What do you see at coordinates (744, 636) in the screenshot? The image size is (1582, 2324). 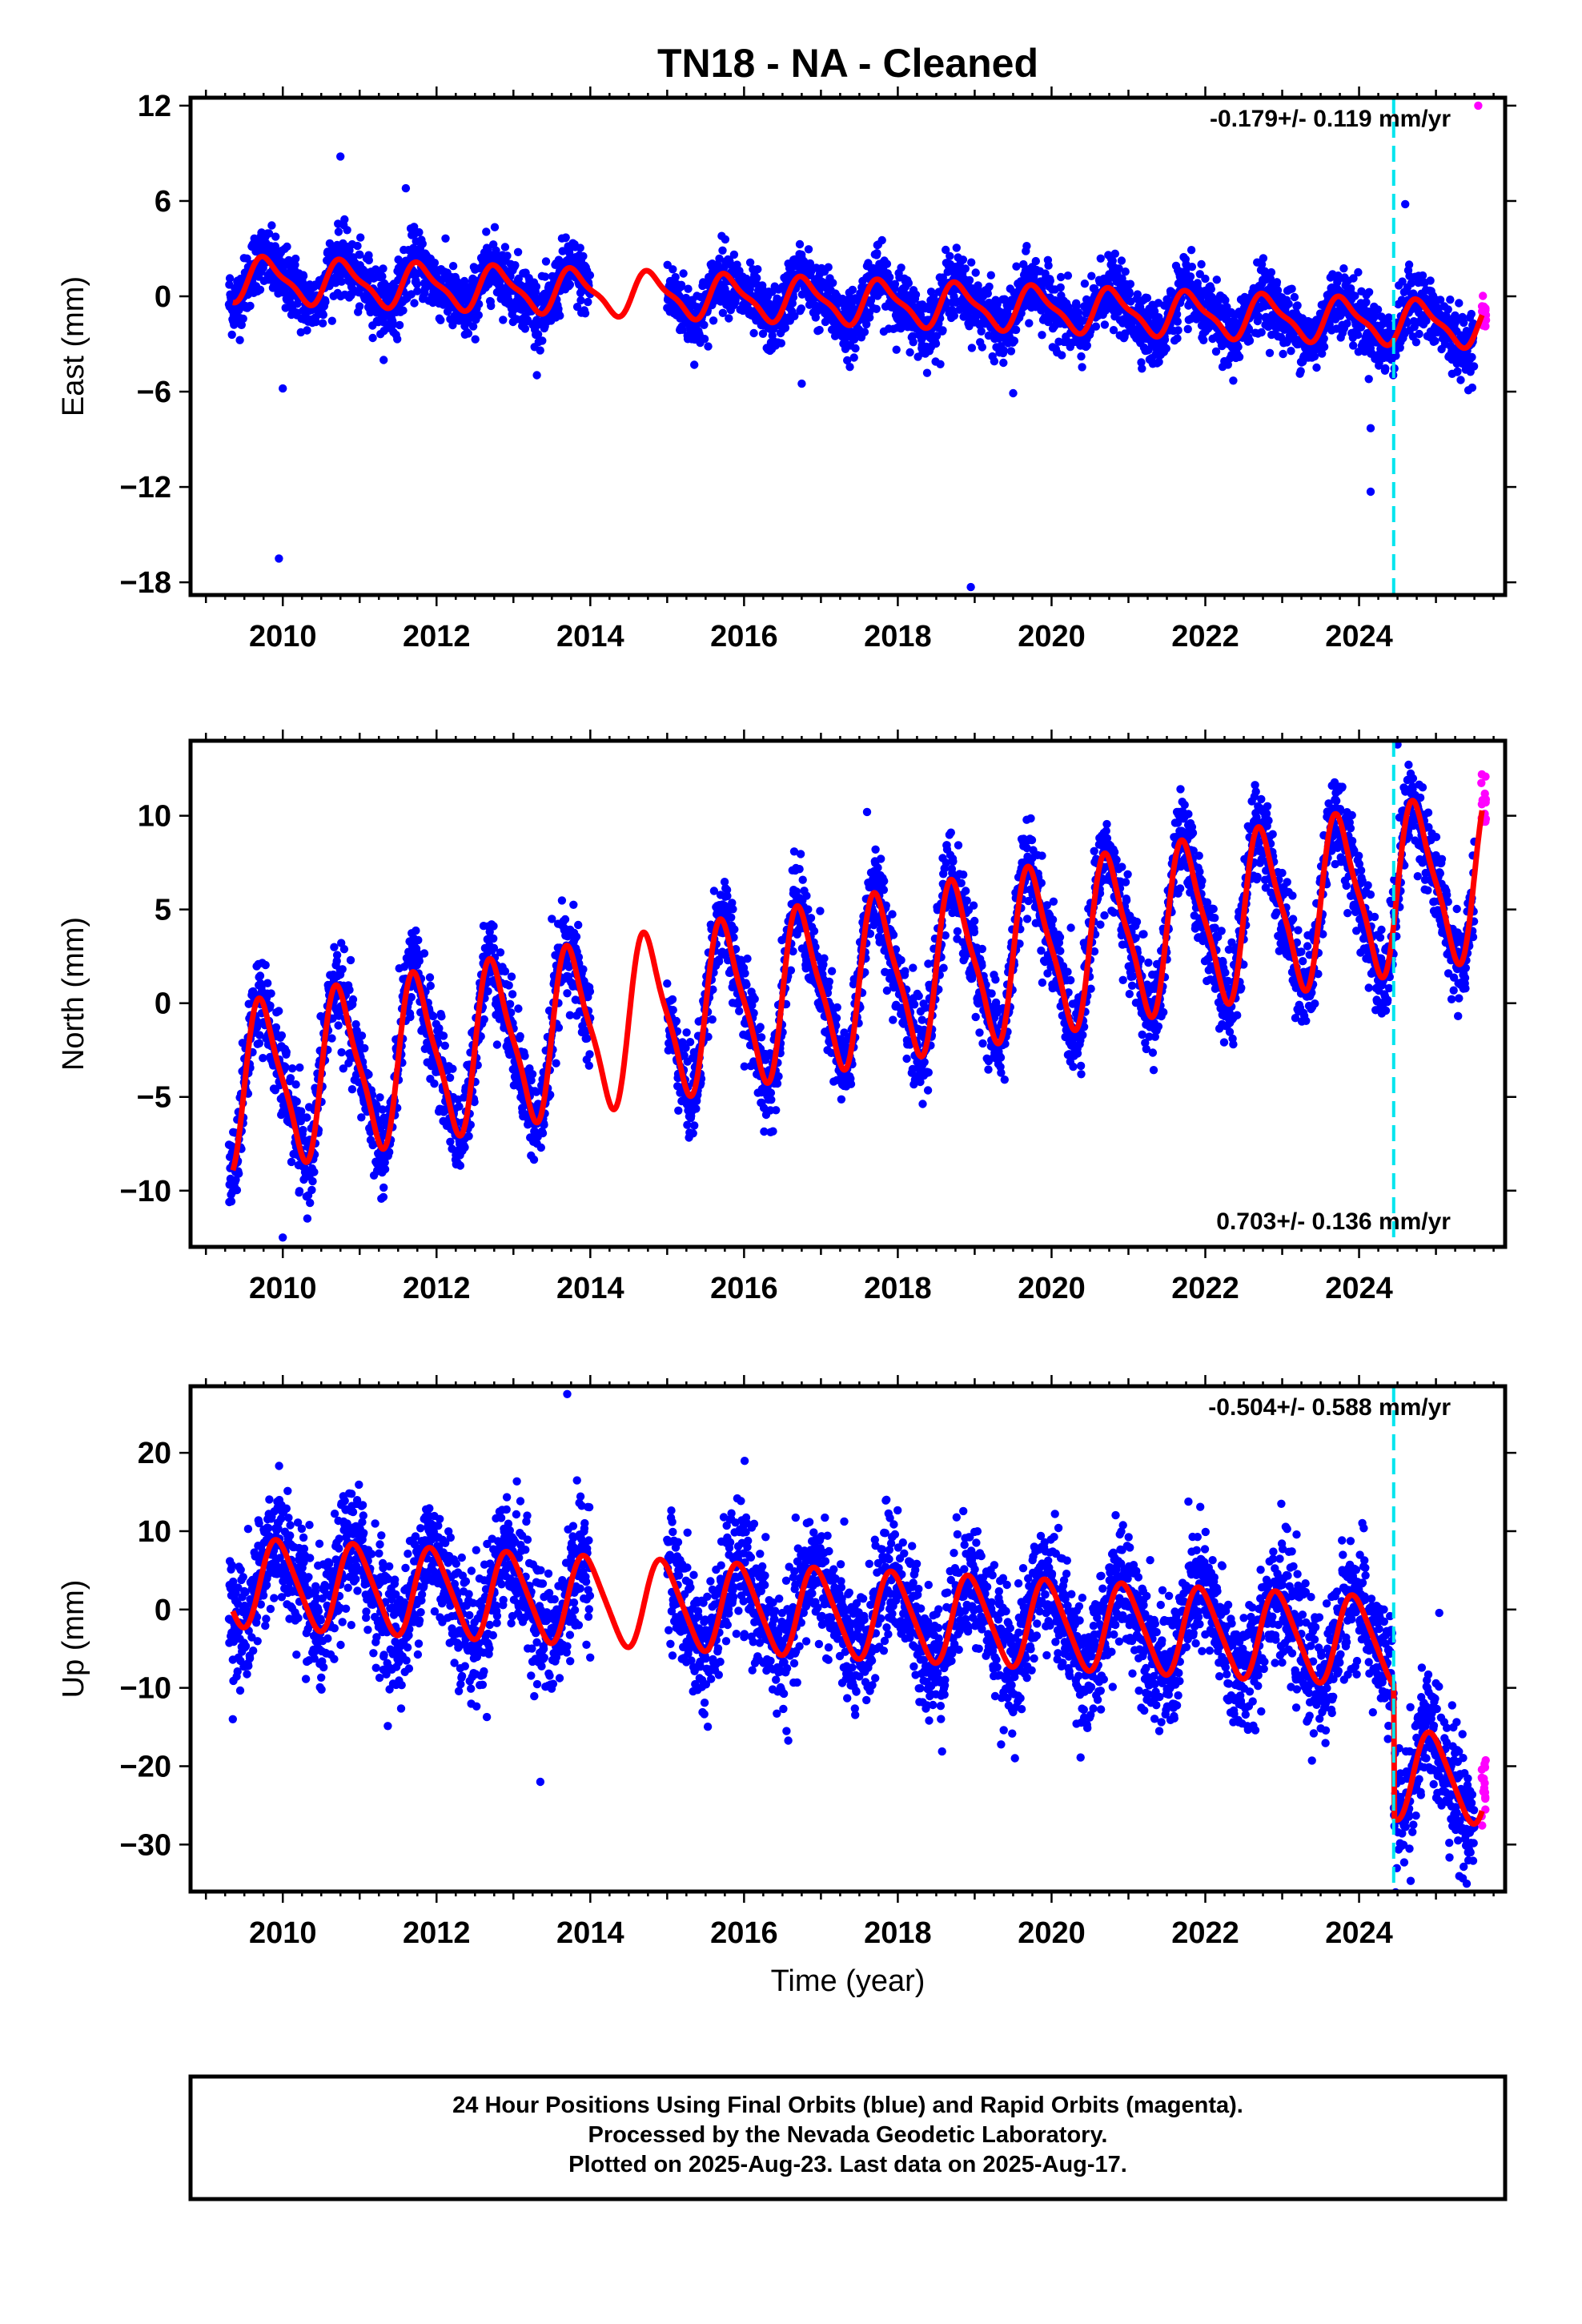 I see `east-x-tick-label: 2016` at bounding box center [744, 636].